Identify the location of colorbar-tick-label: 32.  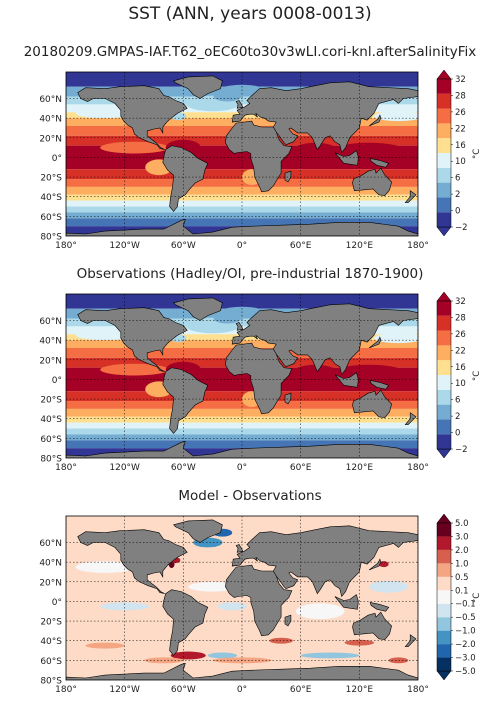
(460, 80).